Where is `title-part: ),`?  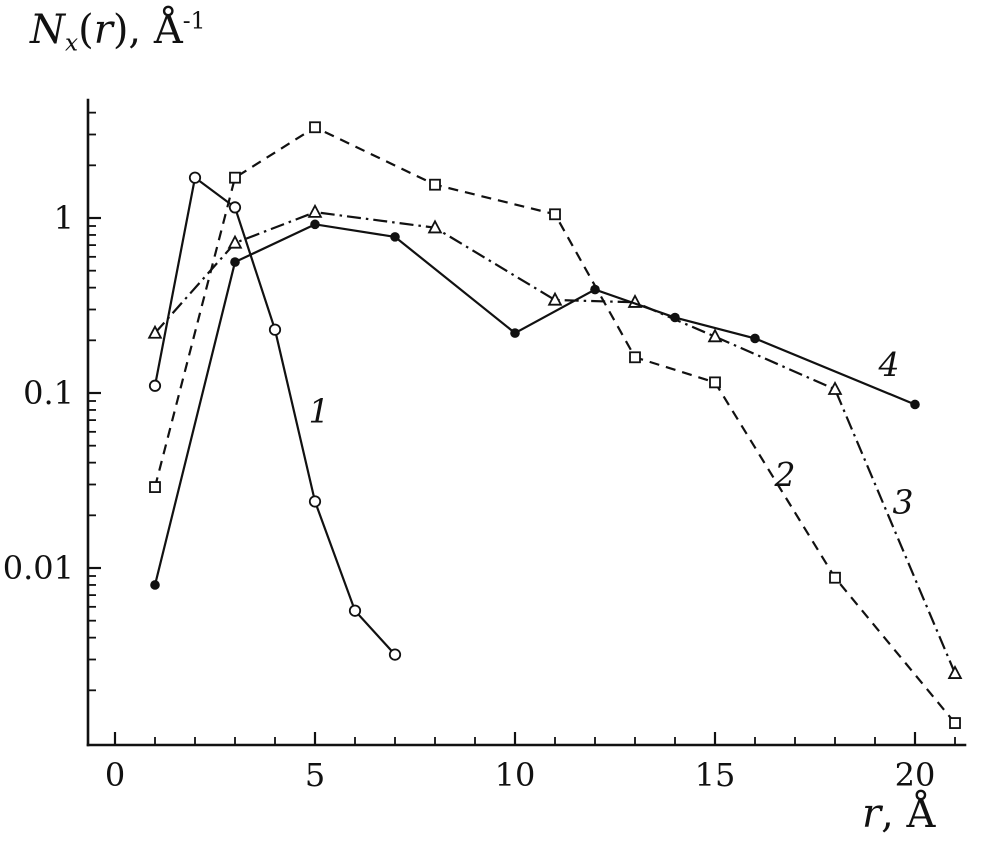 title-part: ), is located at coordinates (133, 30).